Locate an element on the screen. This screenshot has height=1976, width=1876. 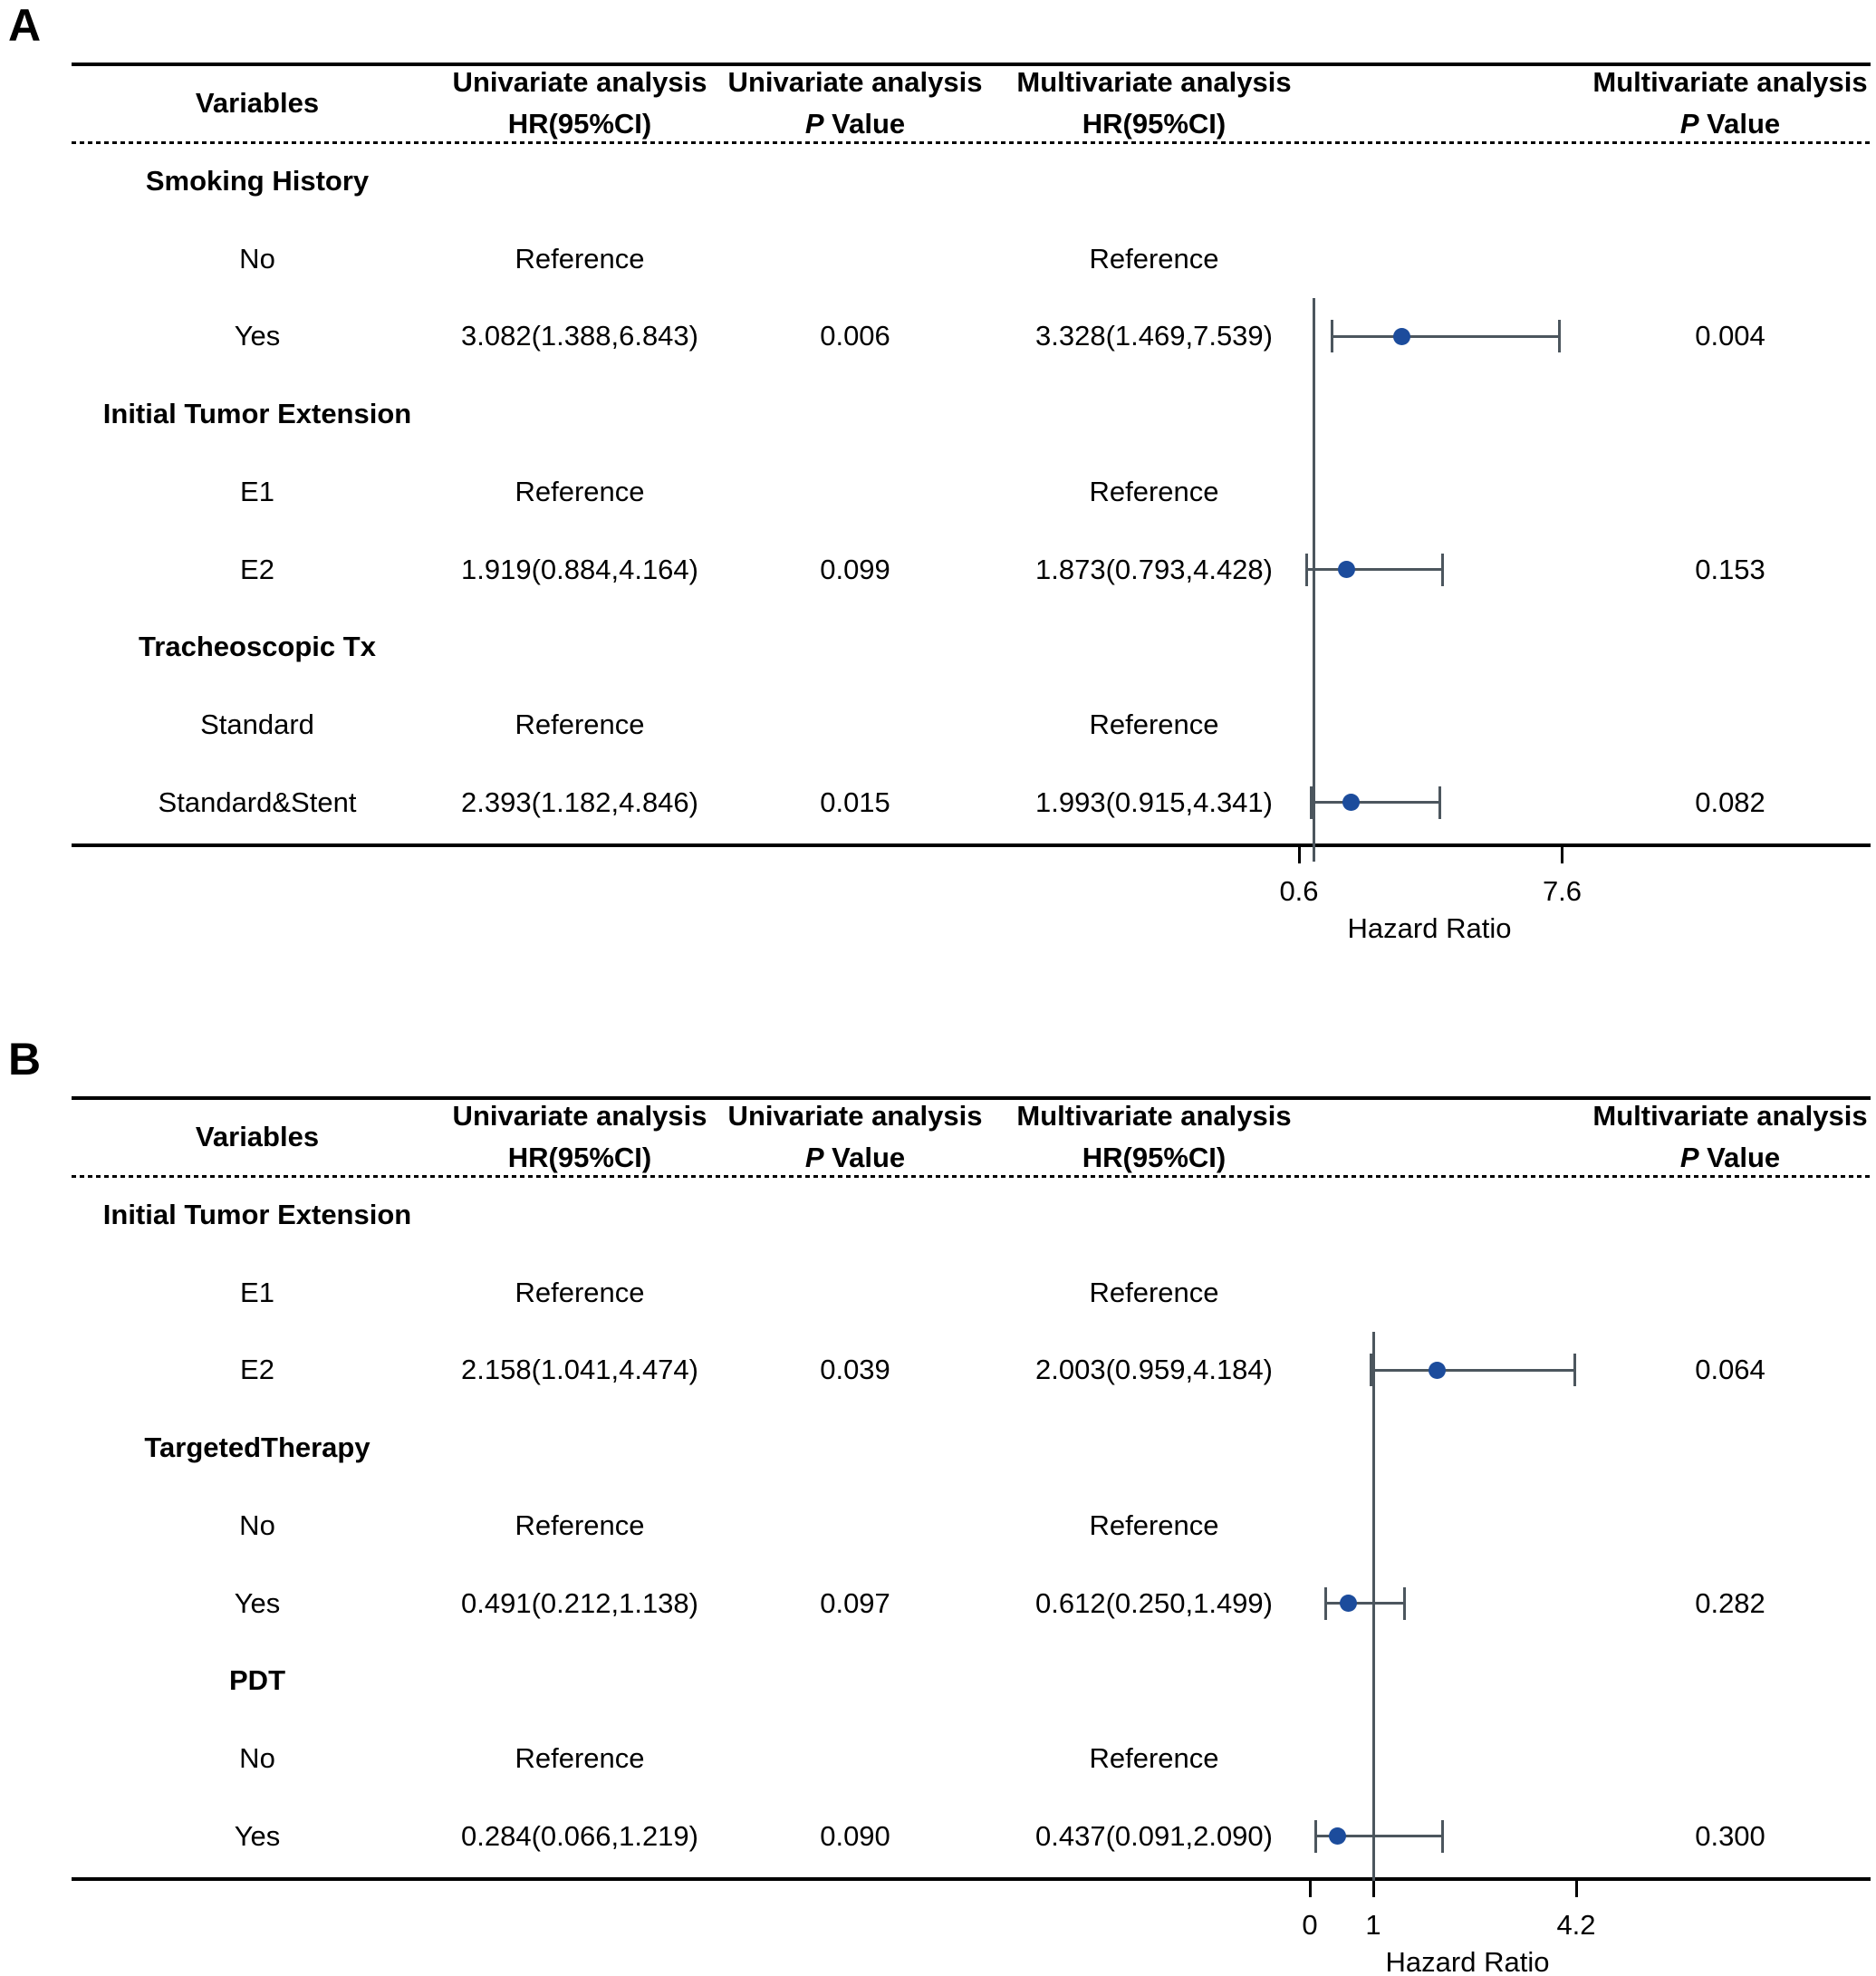
panel-b-label: B is located at coordinates (25, 1059).